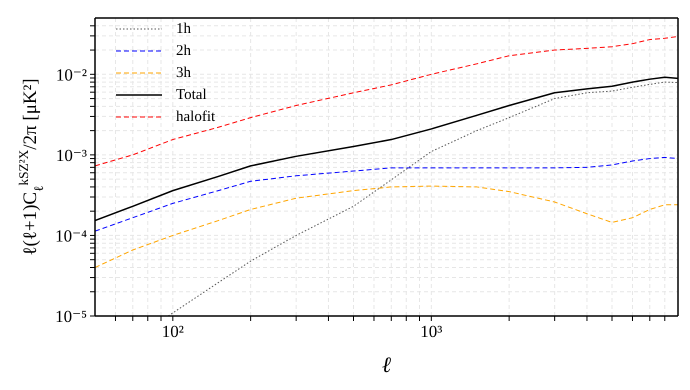 Image resolution: width=690 pixels, height=390 pixels. I want to click on x-tick-label: 10³, so click(431, 332).